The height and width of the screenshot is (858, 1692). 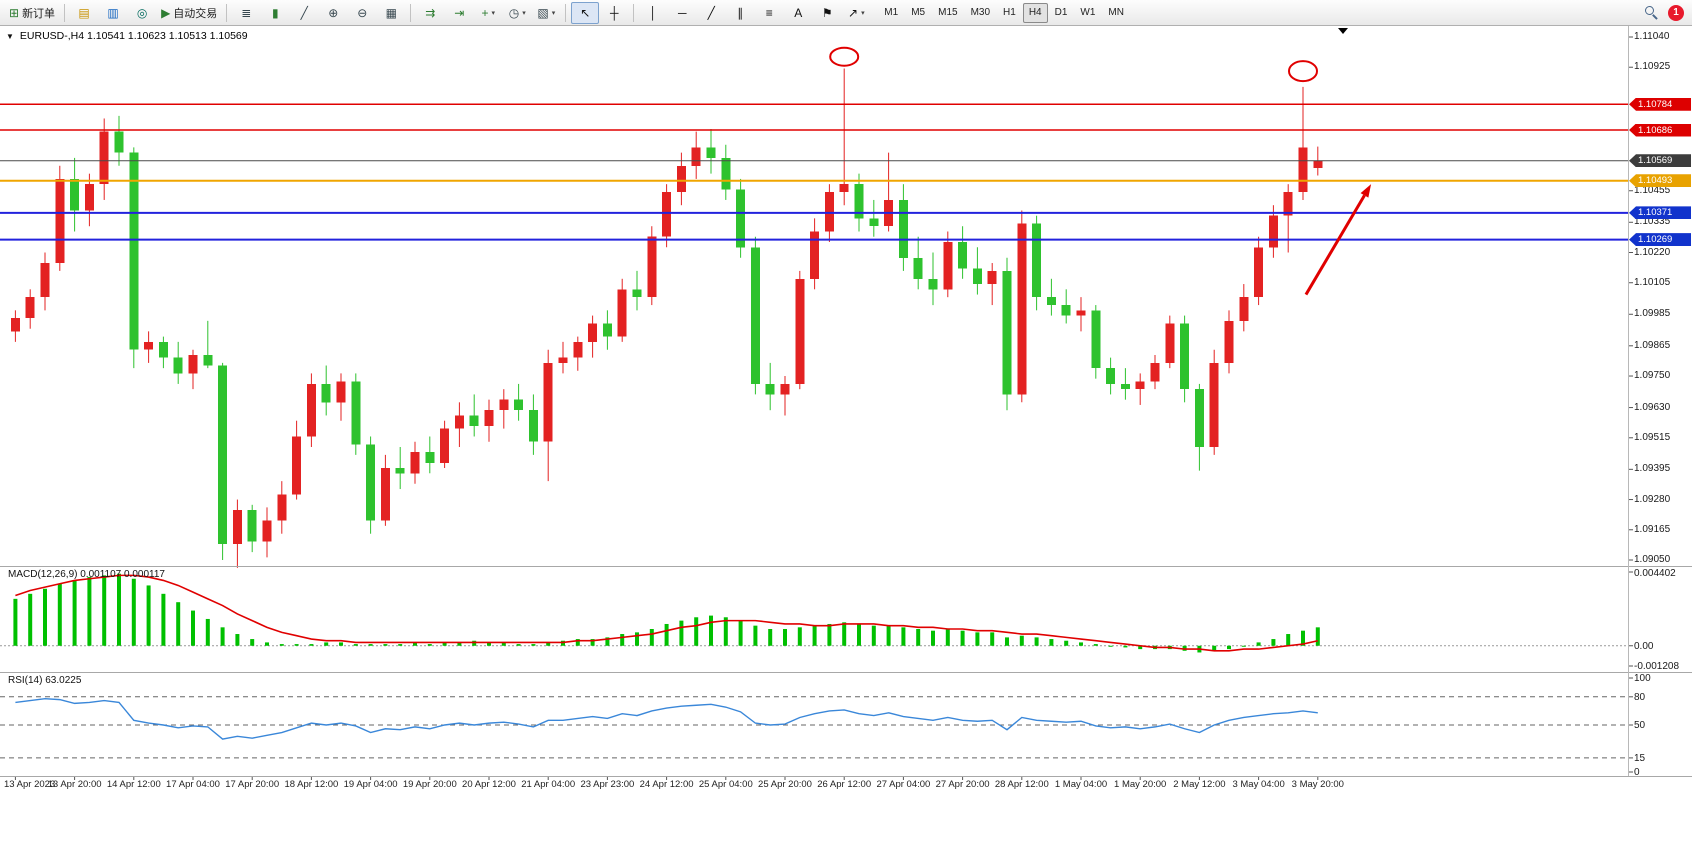 I want to click on chart-bars-button: ≣, so click(x=246, y=13).